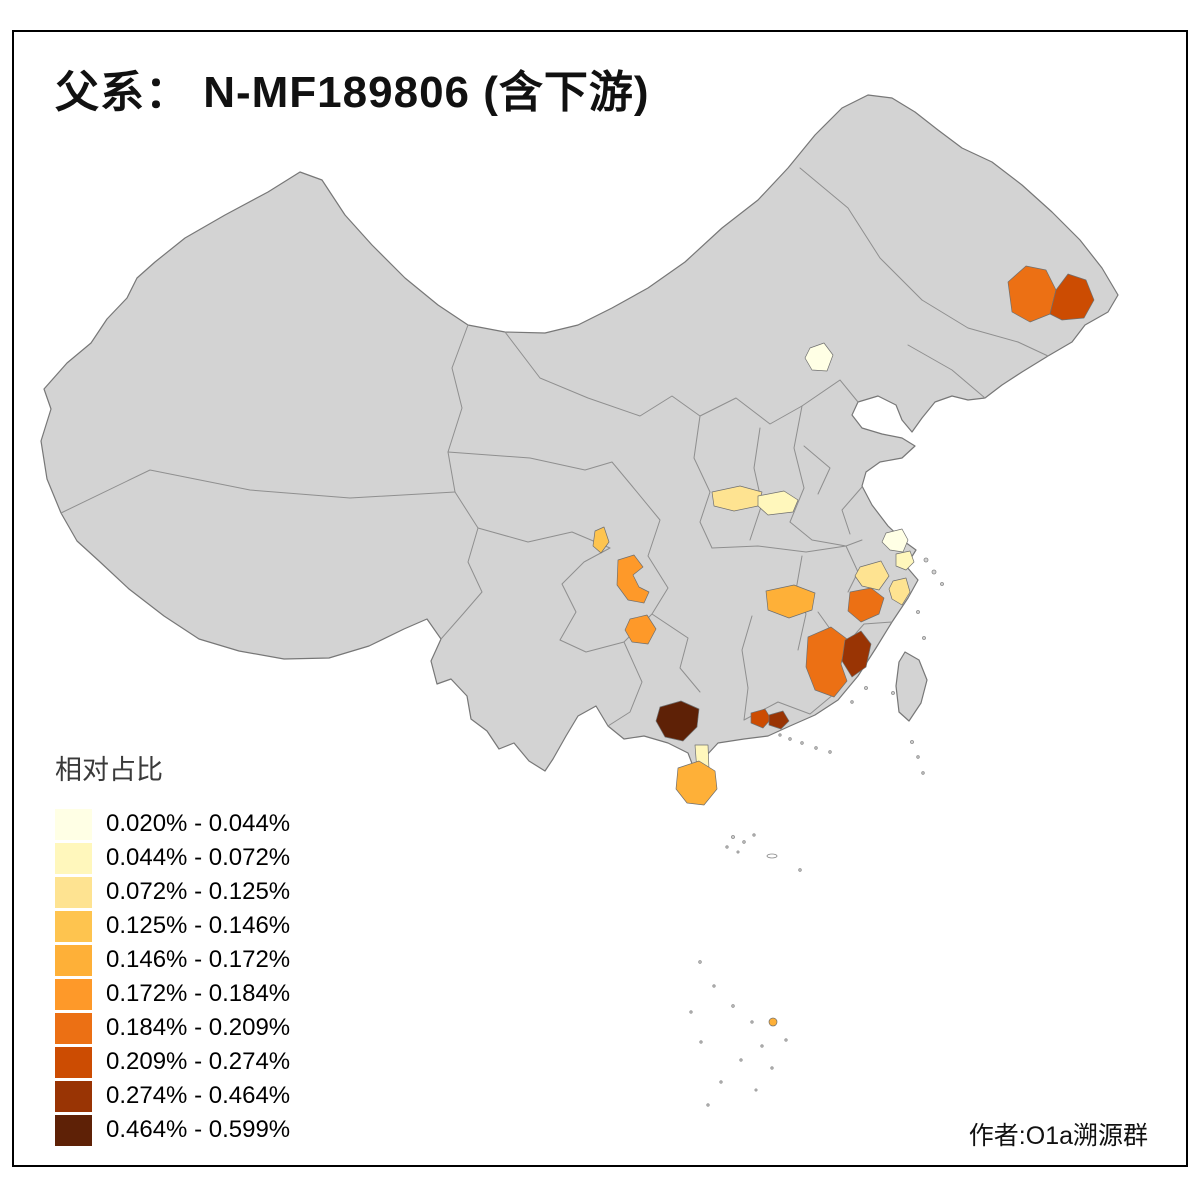 Image resolution: width=1200 pixels, height=1200 pixels. Describe the element at coordinates (872, 575) in the screenshot. I see `region-zhejiang-north` at that location.